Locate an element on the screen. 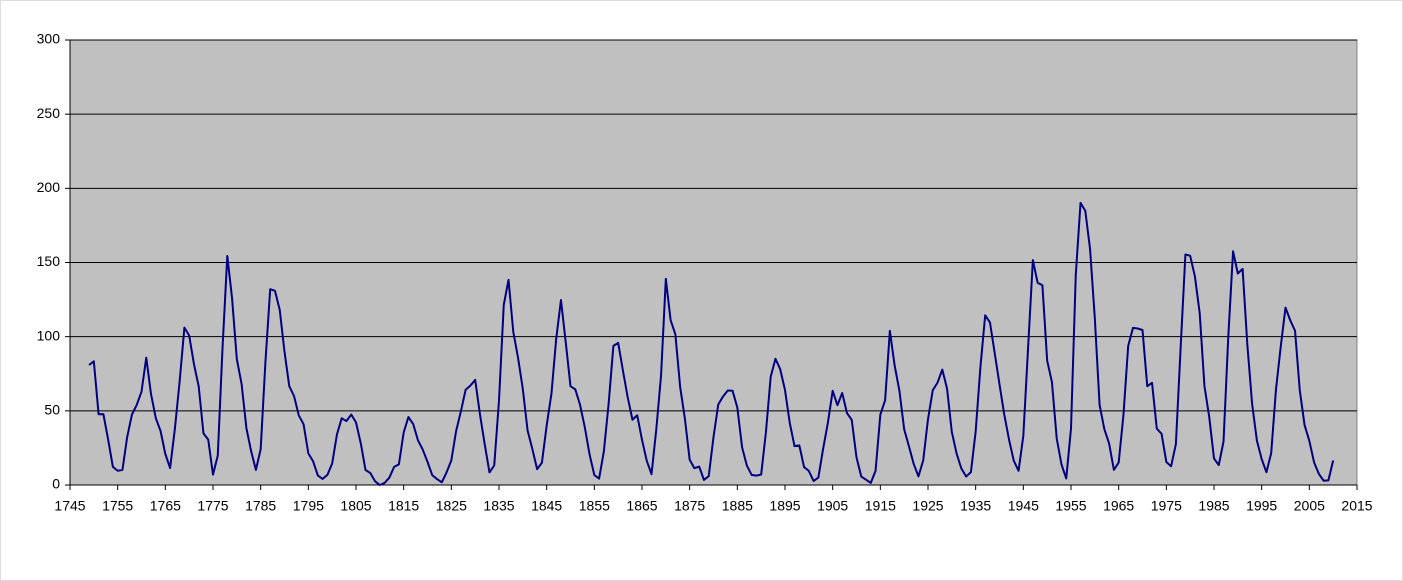 Image resolution: width=1403 pixels, height=581 pixels. x-tick-label: 1915 is located at coordinates (880, 506).